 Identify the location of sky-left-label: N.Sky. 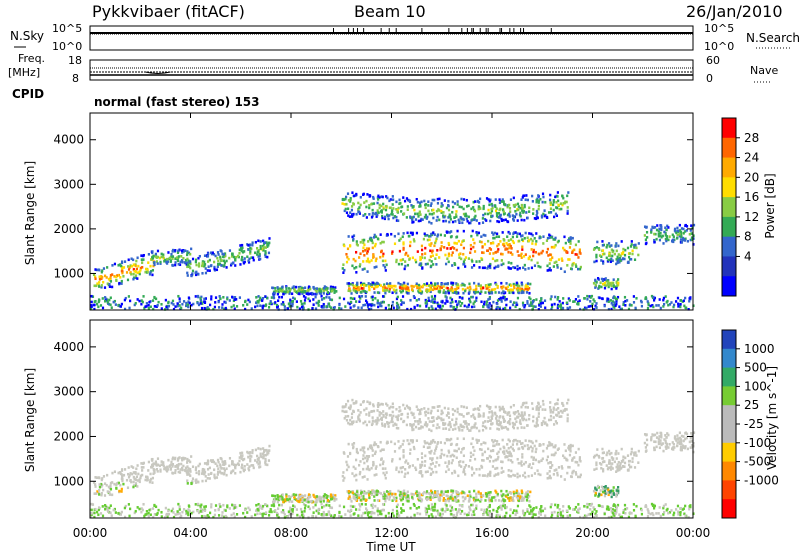
(27, 36).